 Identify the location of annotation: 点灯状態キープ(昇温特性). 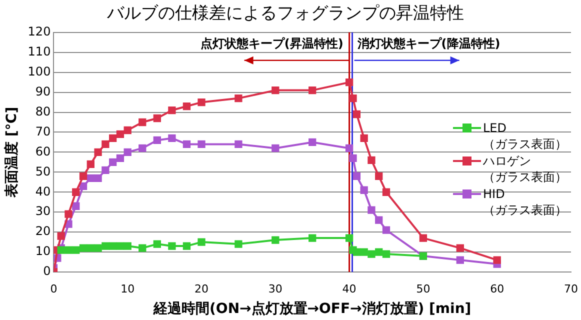
(272, 43).